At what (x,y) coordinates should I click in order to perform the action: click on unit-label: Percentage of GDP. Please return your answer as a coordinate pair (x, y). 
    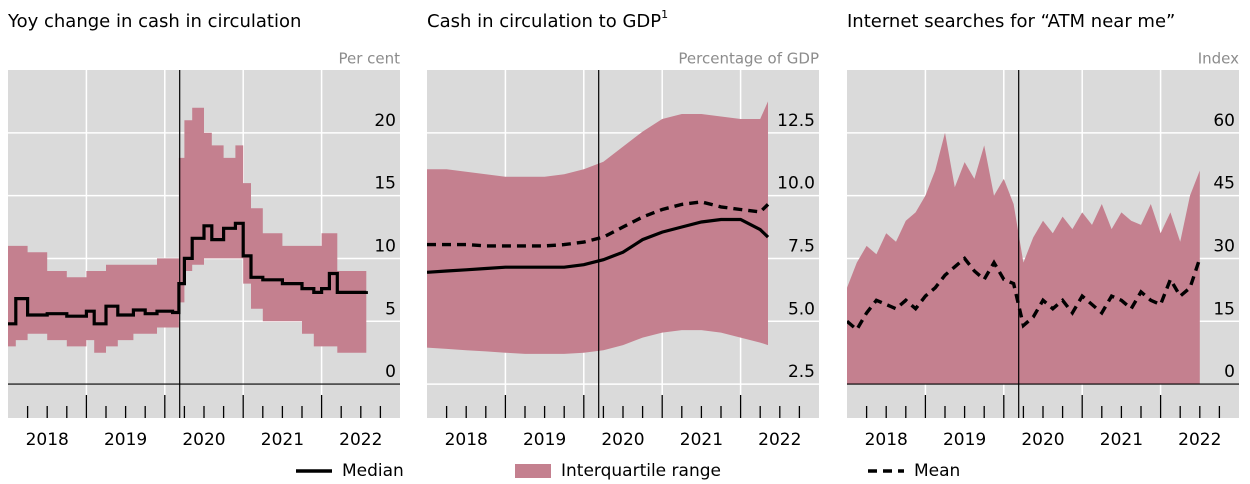
    Looking at the image, I should click on (748, 59).